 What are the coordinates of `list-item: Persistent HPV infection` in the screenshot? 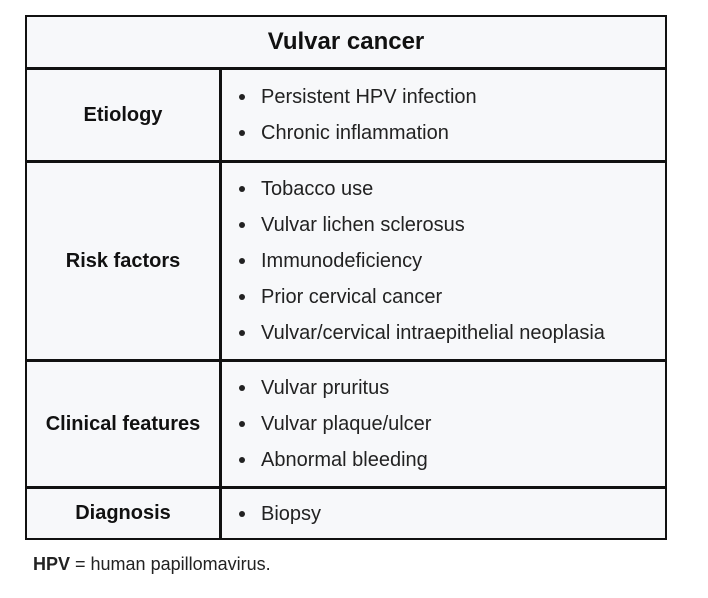 It's located at (452, 97).